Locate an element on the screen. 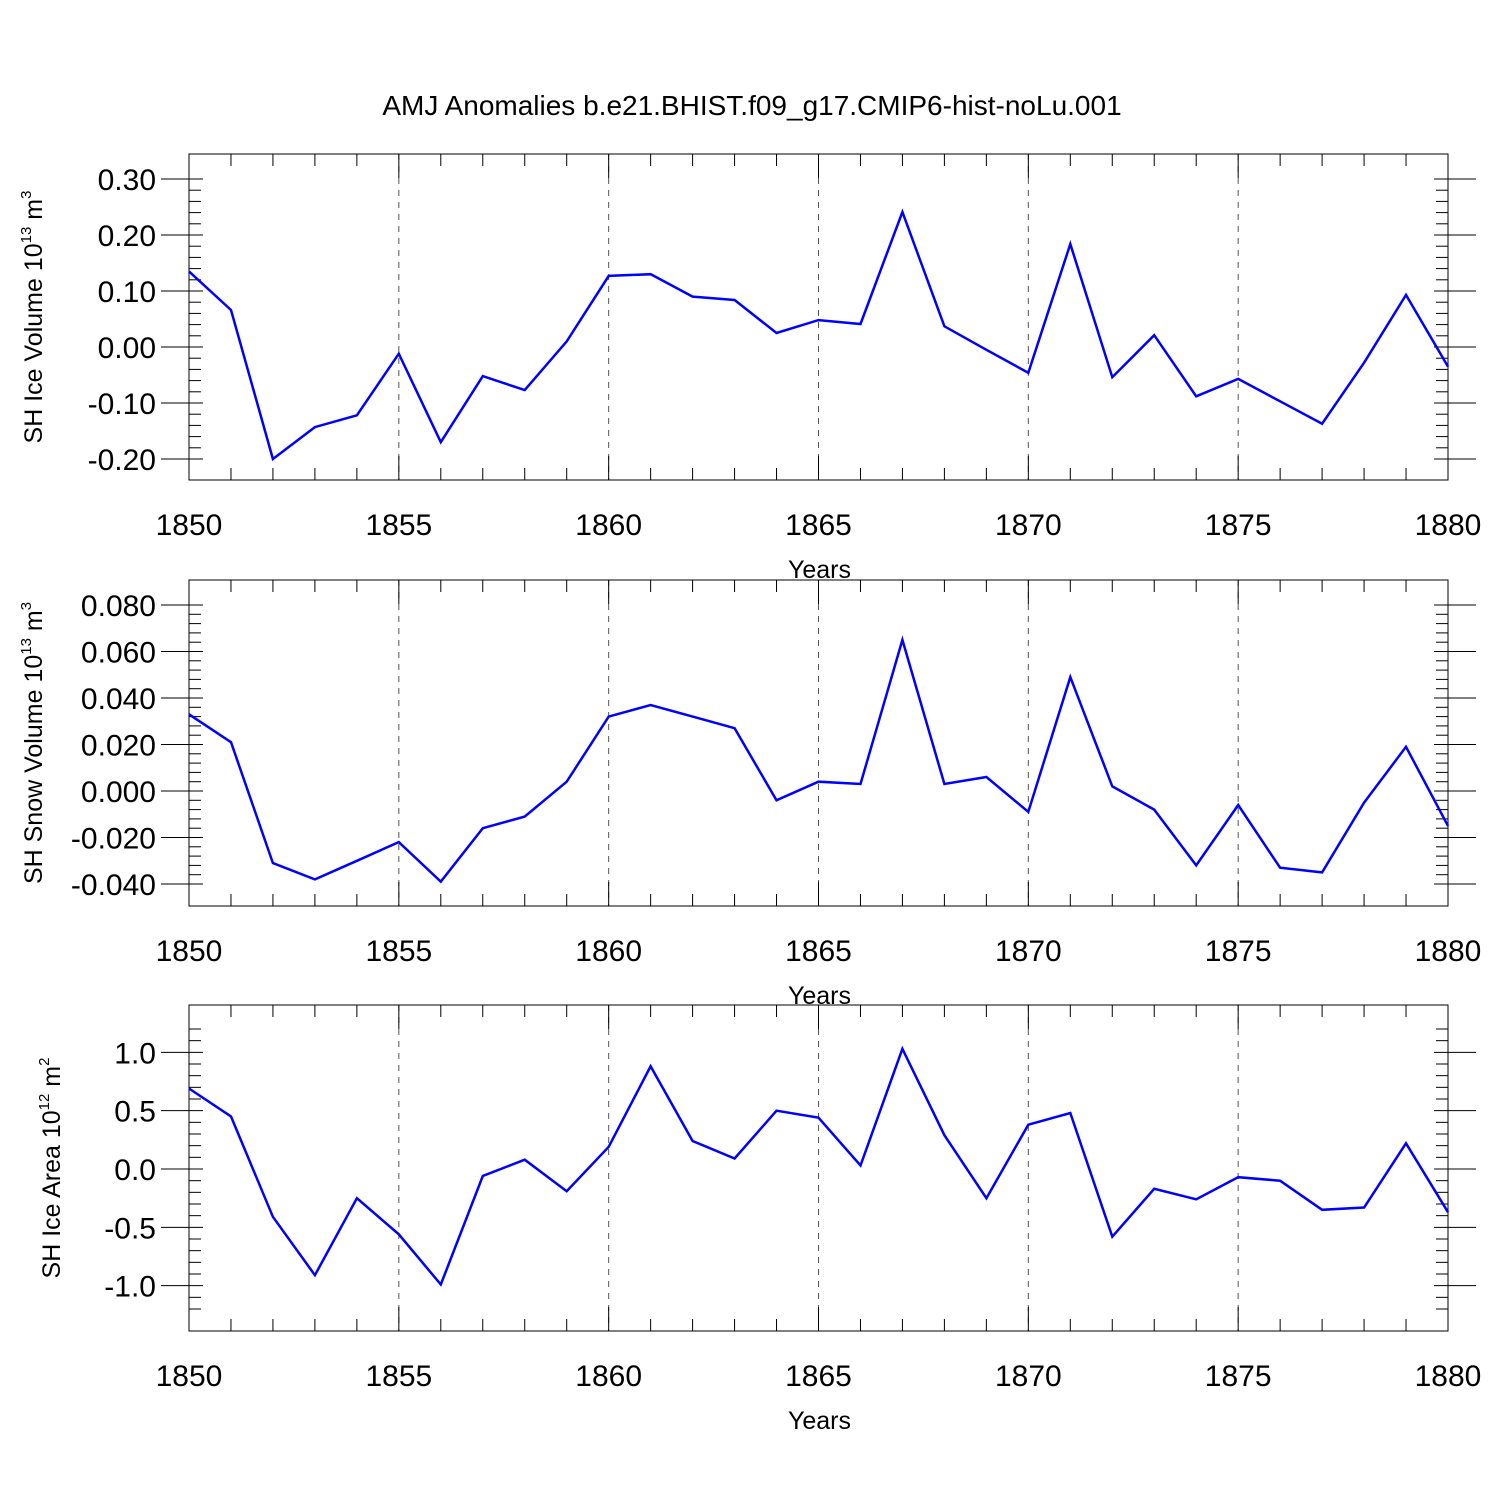 This screenshot has height=1500, width=1500. ice-volume-y-label-exponent: 13 is located at coordinates (26, 235).